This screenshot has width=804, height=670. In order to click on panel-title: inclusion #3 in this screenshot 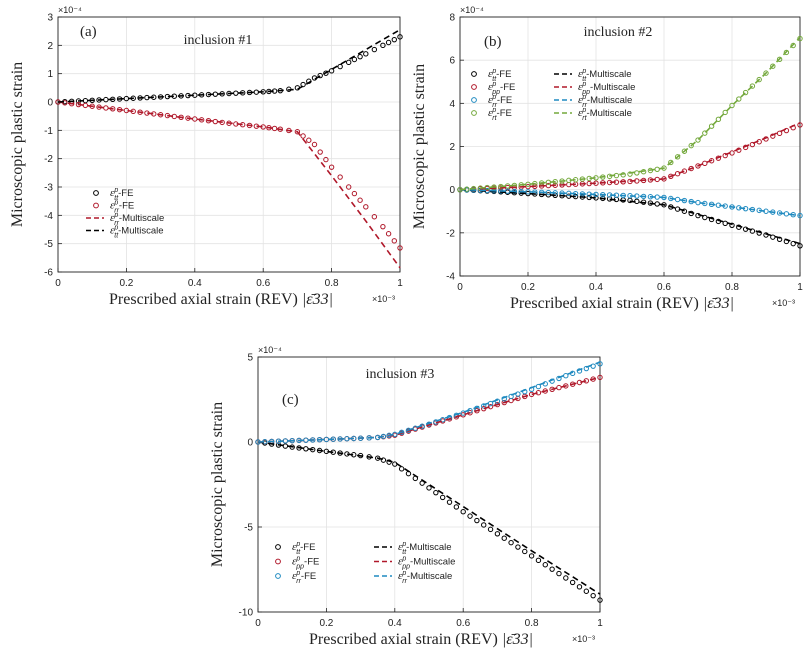, I will do `click(400, 374)`.